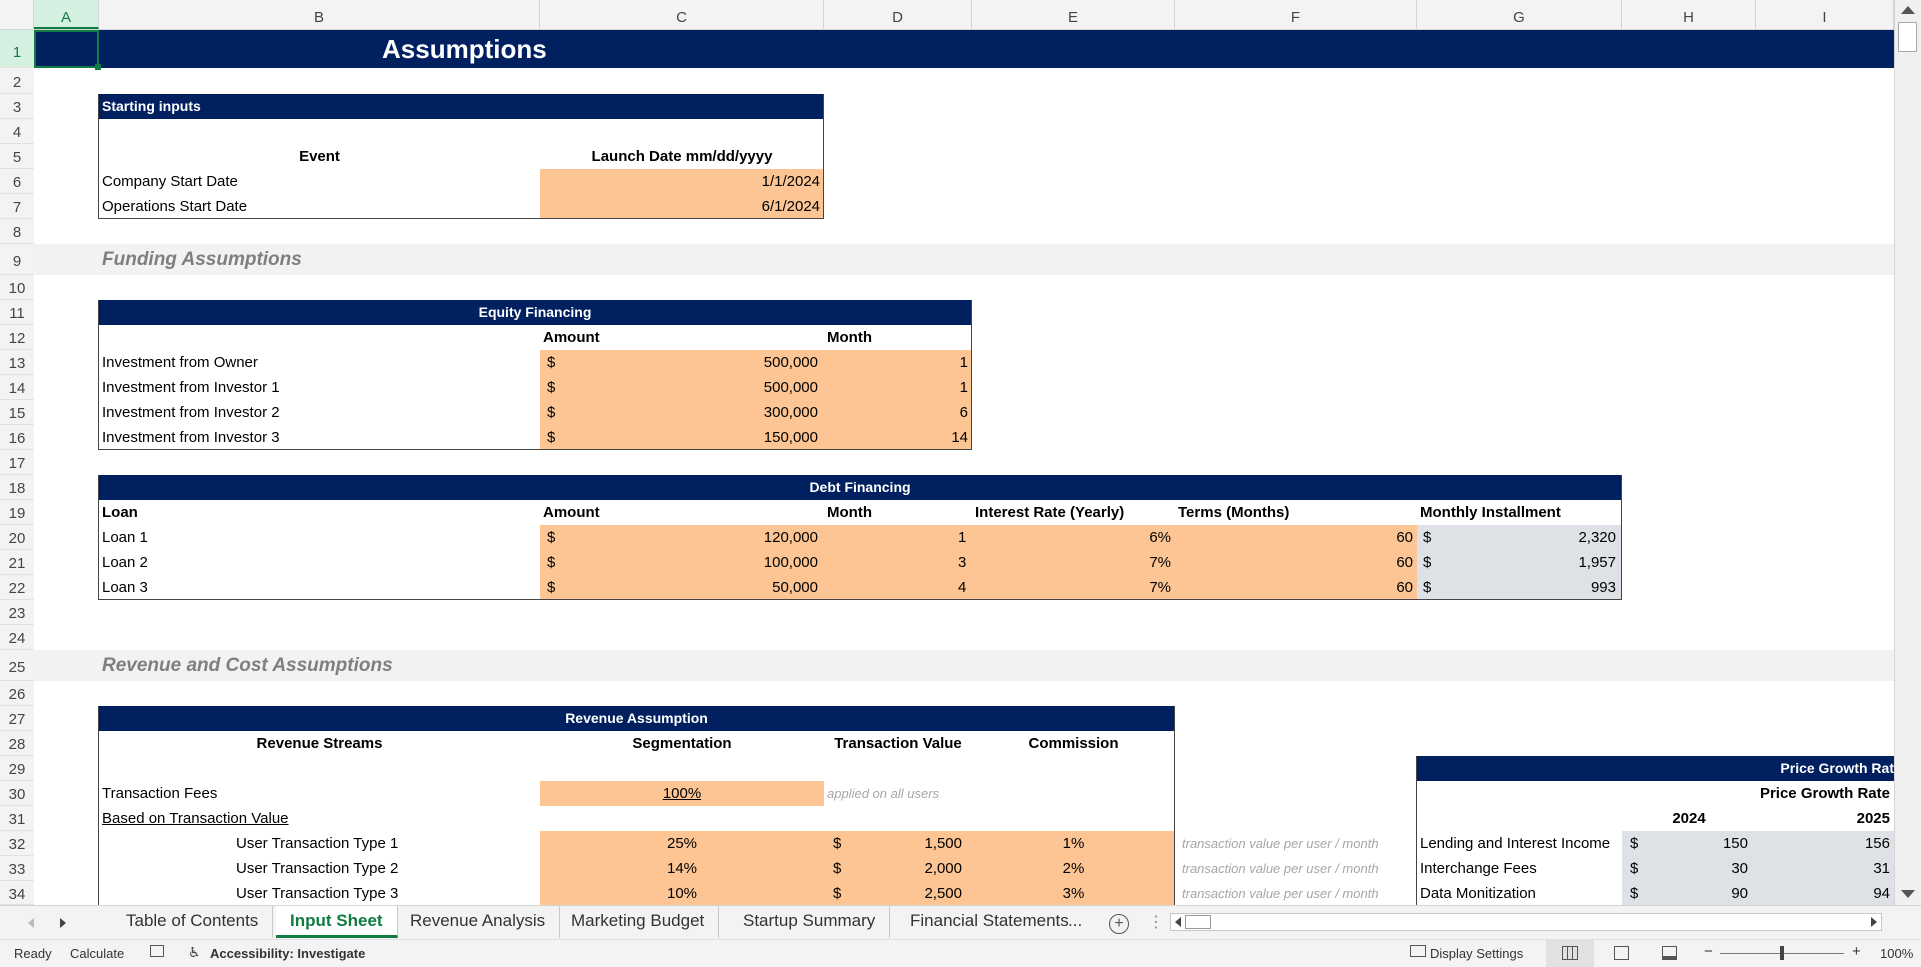 The height and width of the screenshot is (967, 1921). What do you see at coordinates (17, 893) in the screenshot?
I see `row-header: 34` at bounding box center [17, 893].